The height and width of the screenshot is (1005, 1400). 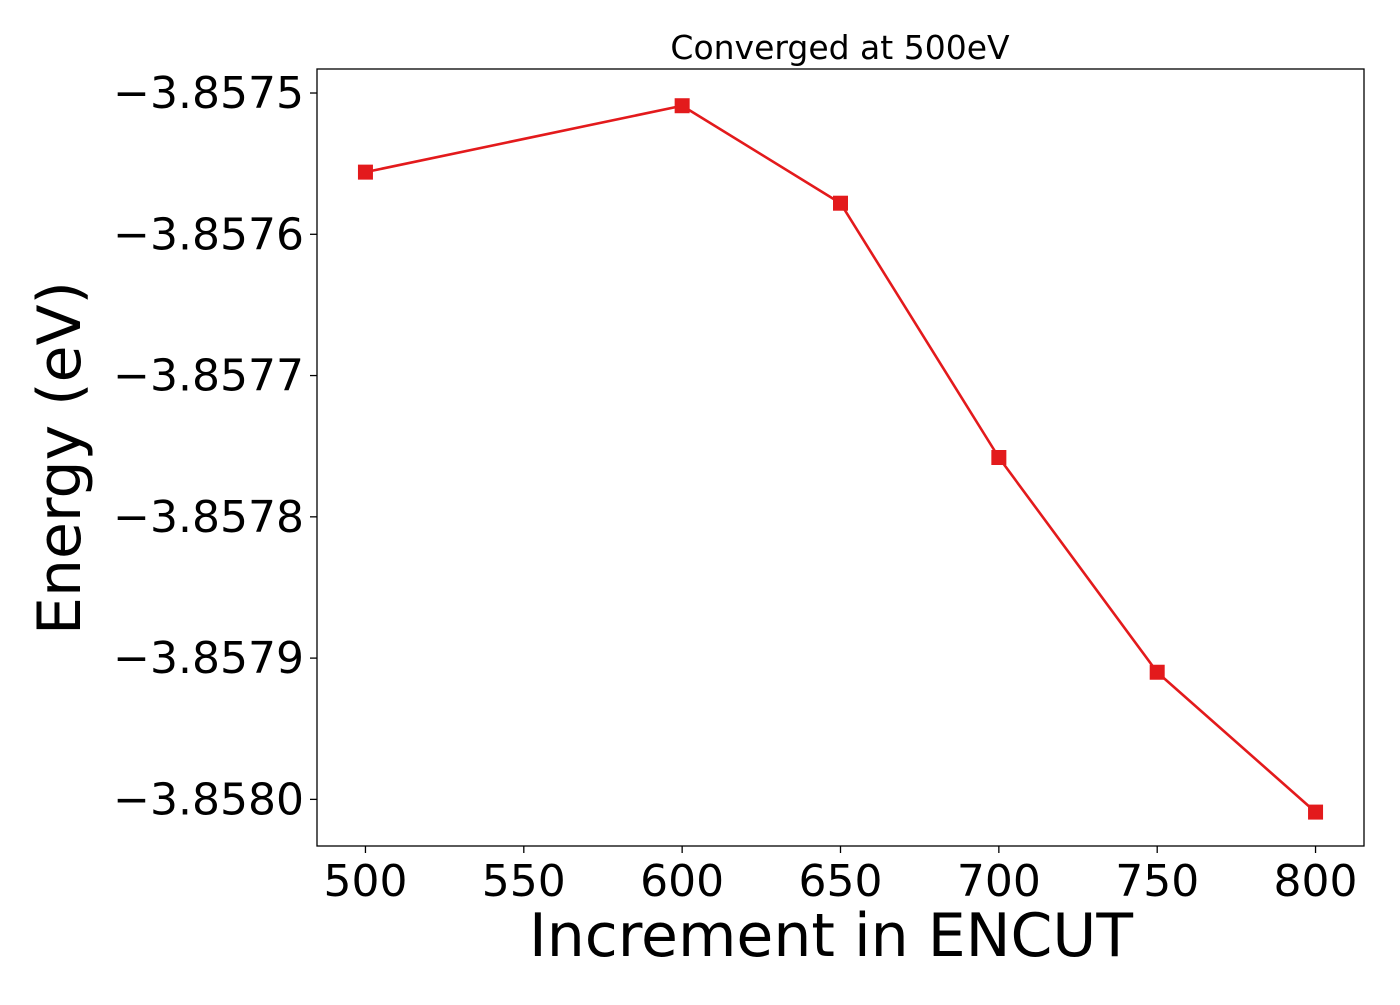 I want to click on y-tick-label: −3.8576, so click(x=208, y=234).